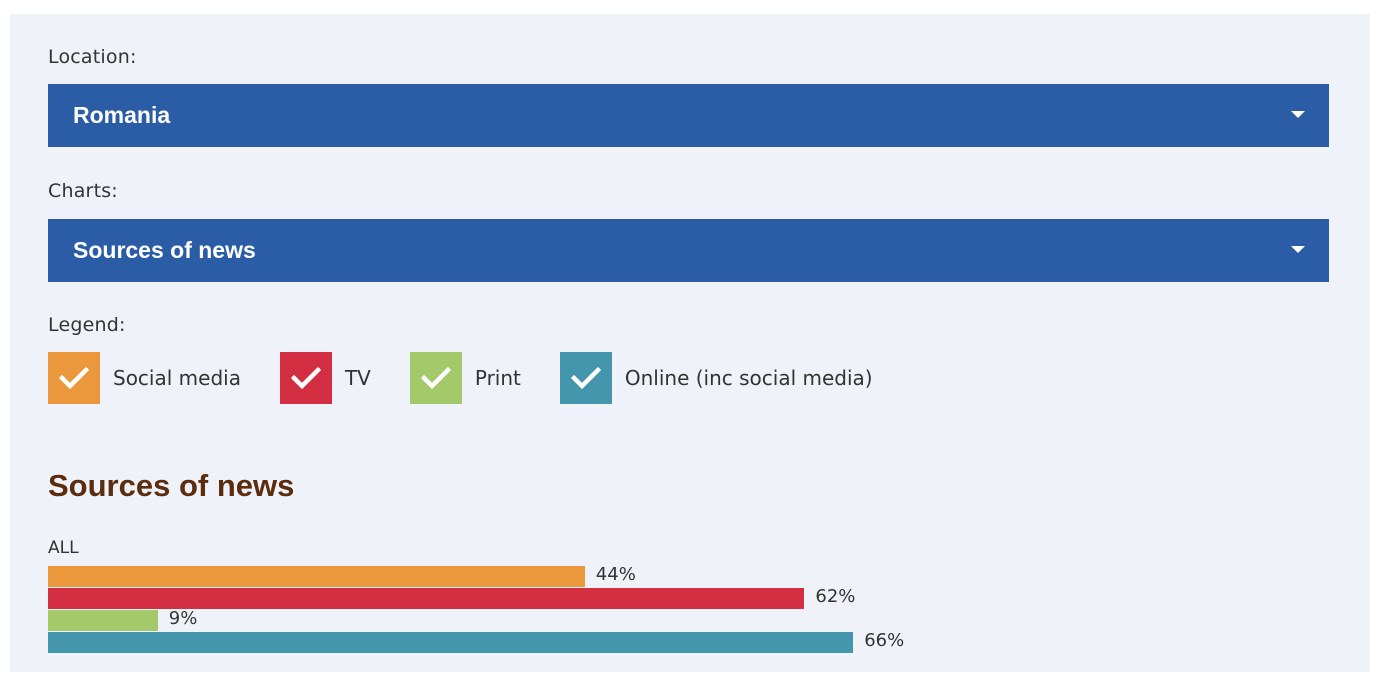 The height and width of the screenshot is (682, 1380). What do you see at coordinates (426, 598) in the screenshot?
I see `bar-tv` at bounding box center [426, 598].